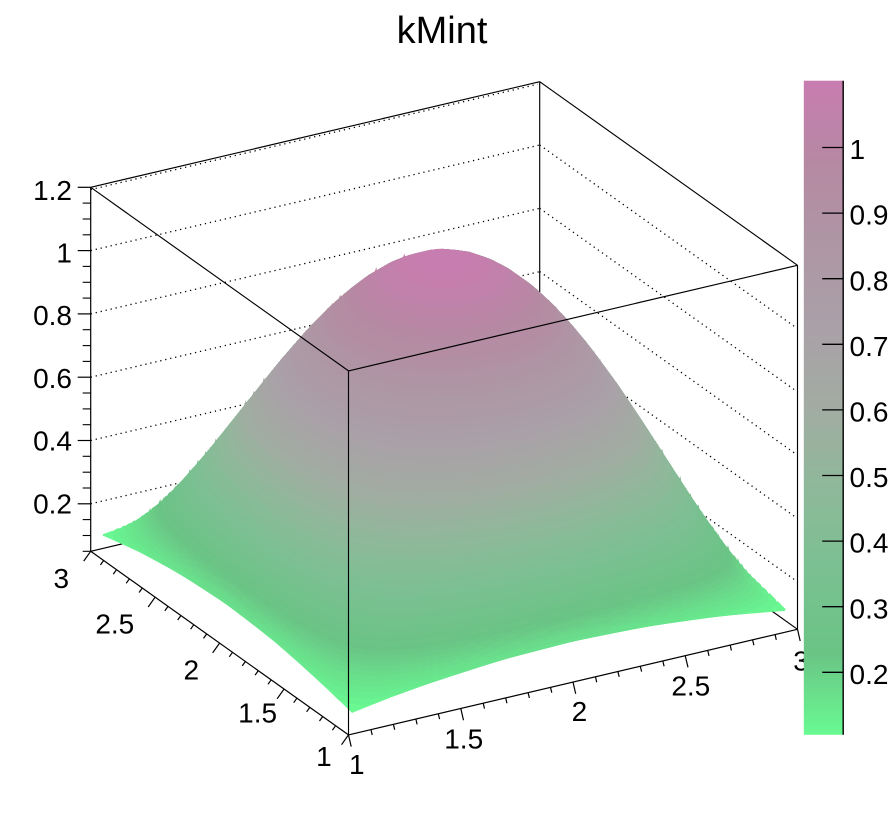 This screenshot has width=888, height=816. I want to click on svg-text: 0.7, so click(869, 346).